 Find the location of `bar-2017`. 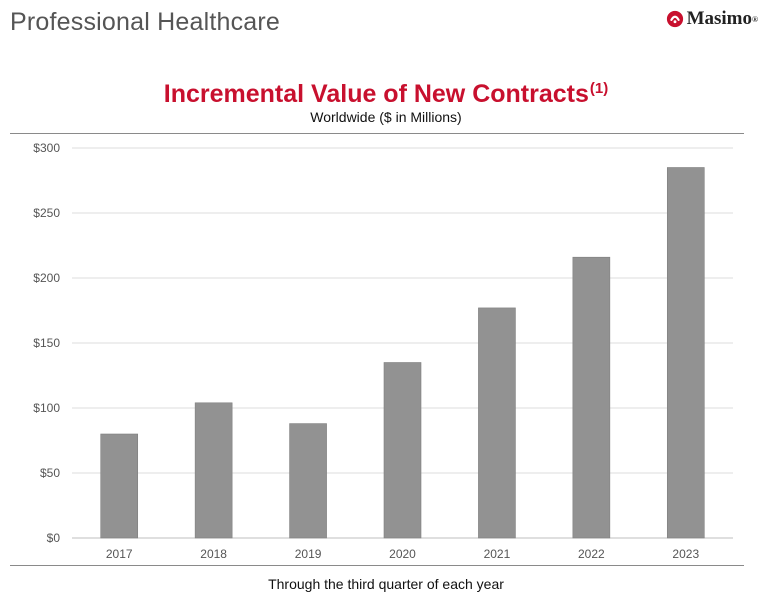

bar-2017 is located at coordinates (119, 486).